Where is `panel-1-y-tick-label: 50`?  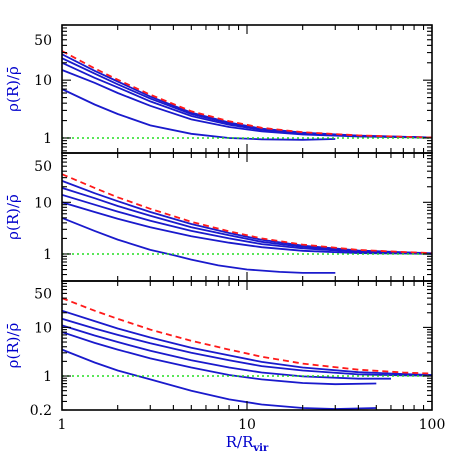 panel-1-y-tick-label: 50 is located at coordinates (43, 41).